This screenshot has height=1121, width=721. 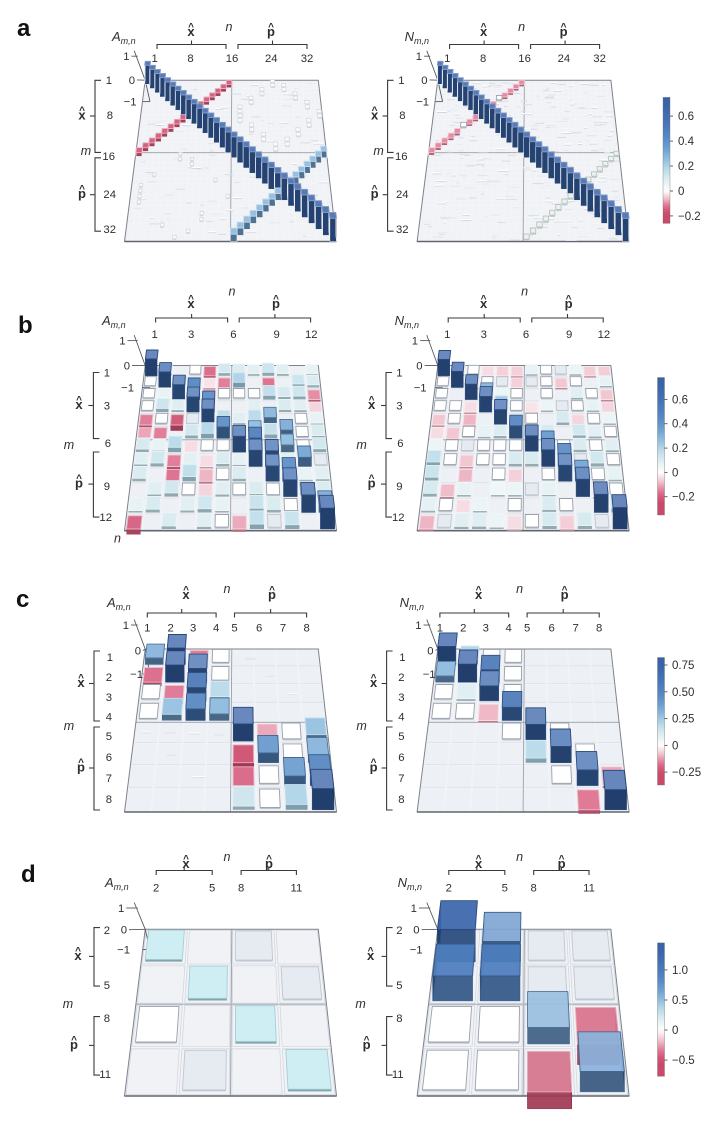 What do you see at coordinates (28, 874) in the screenshot?
I see `svg-text: d` at bounding box center [28, 874].